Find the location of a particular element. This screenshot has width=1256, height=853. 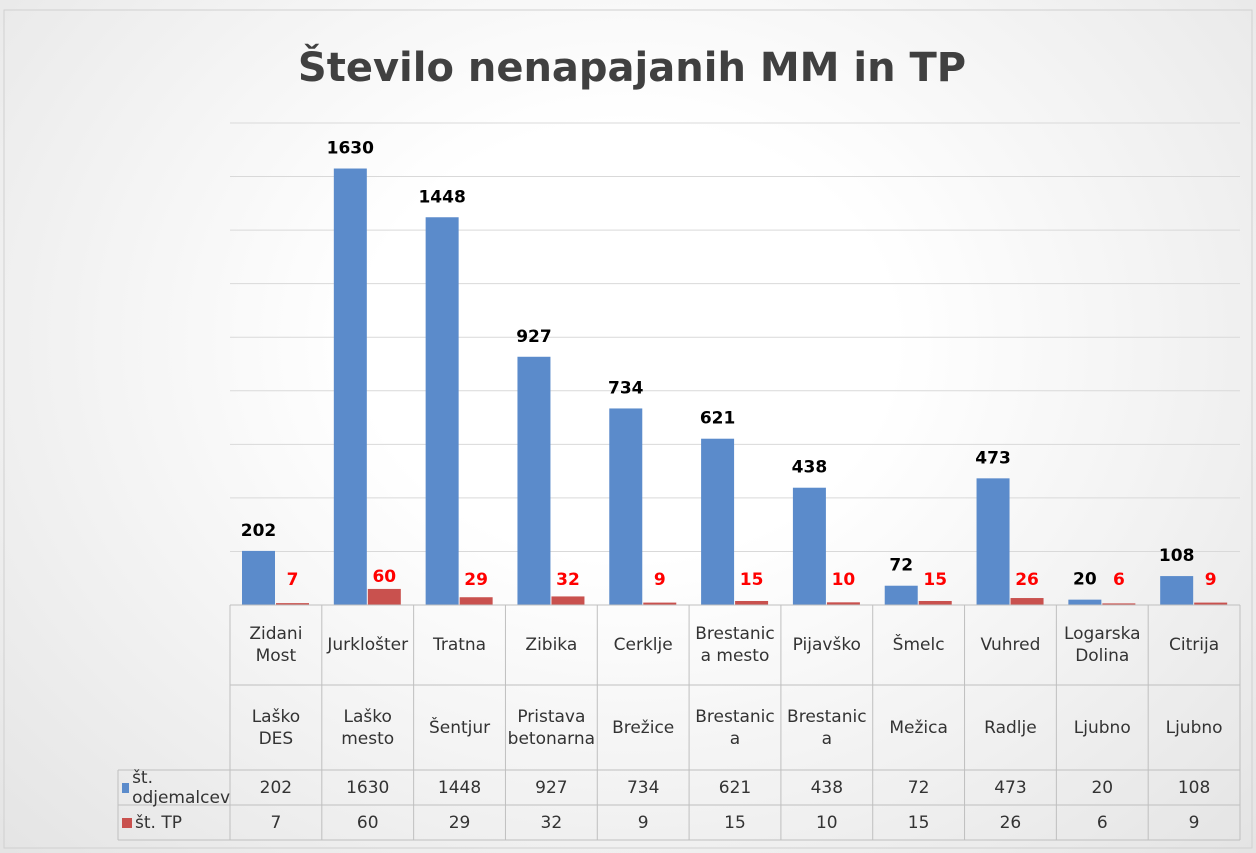

category-label: Mežica is located at coordinates (918, 727).